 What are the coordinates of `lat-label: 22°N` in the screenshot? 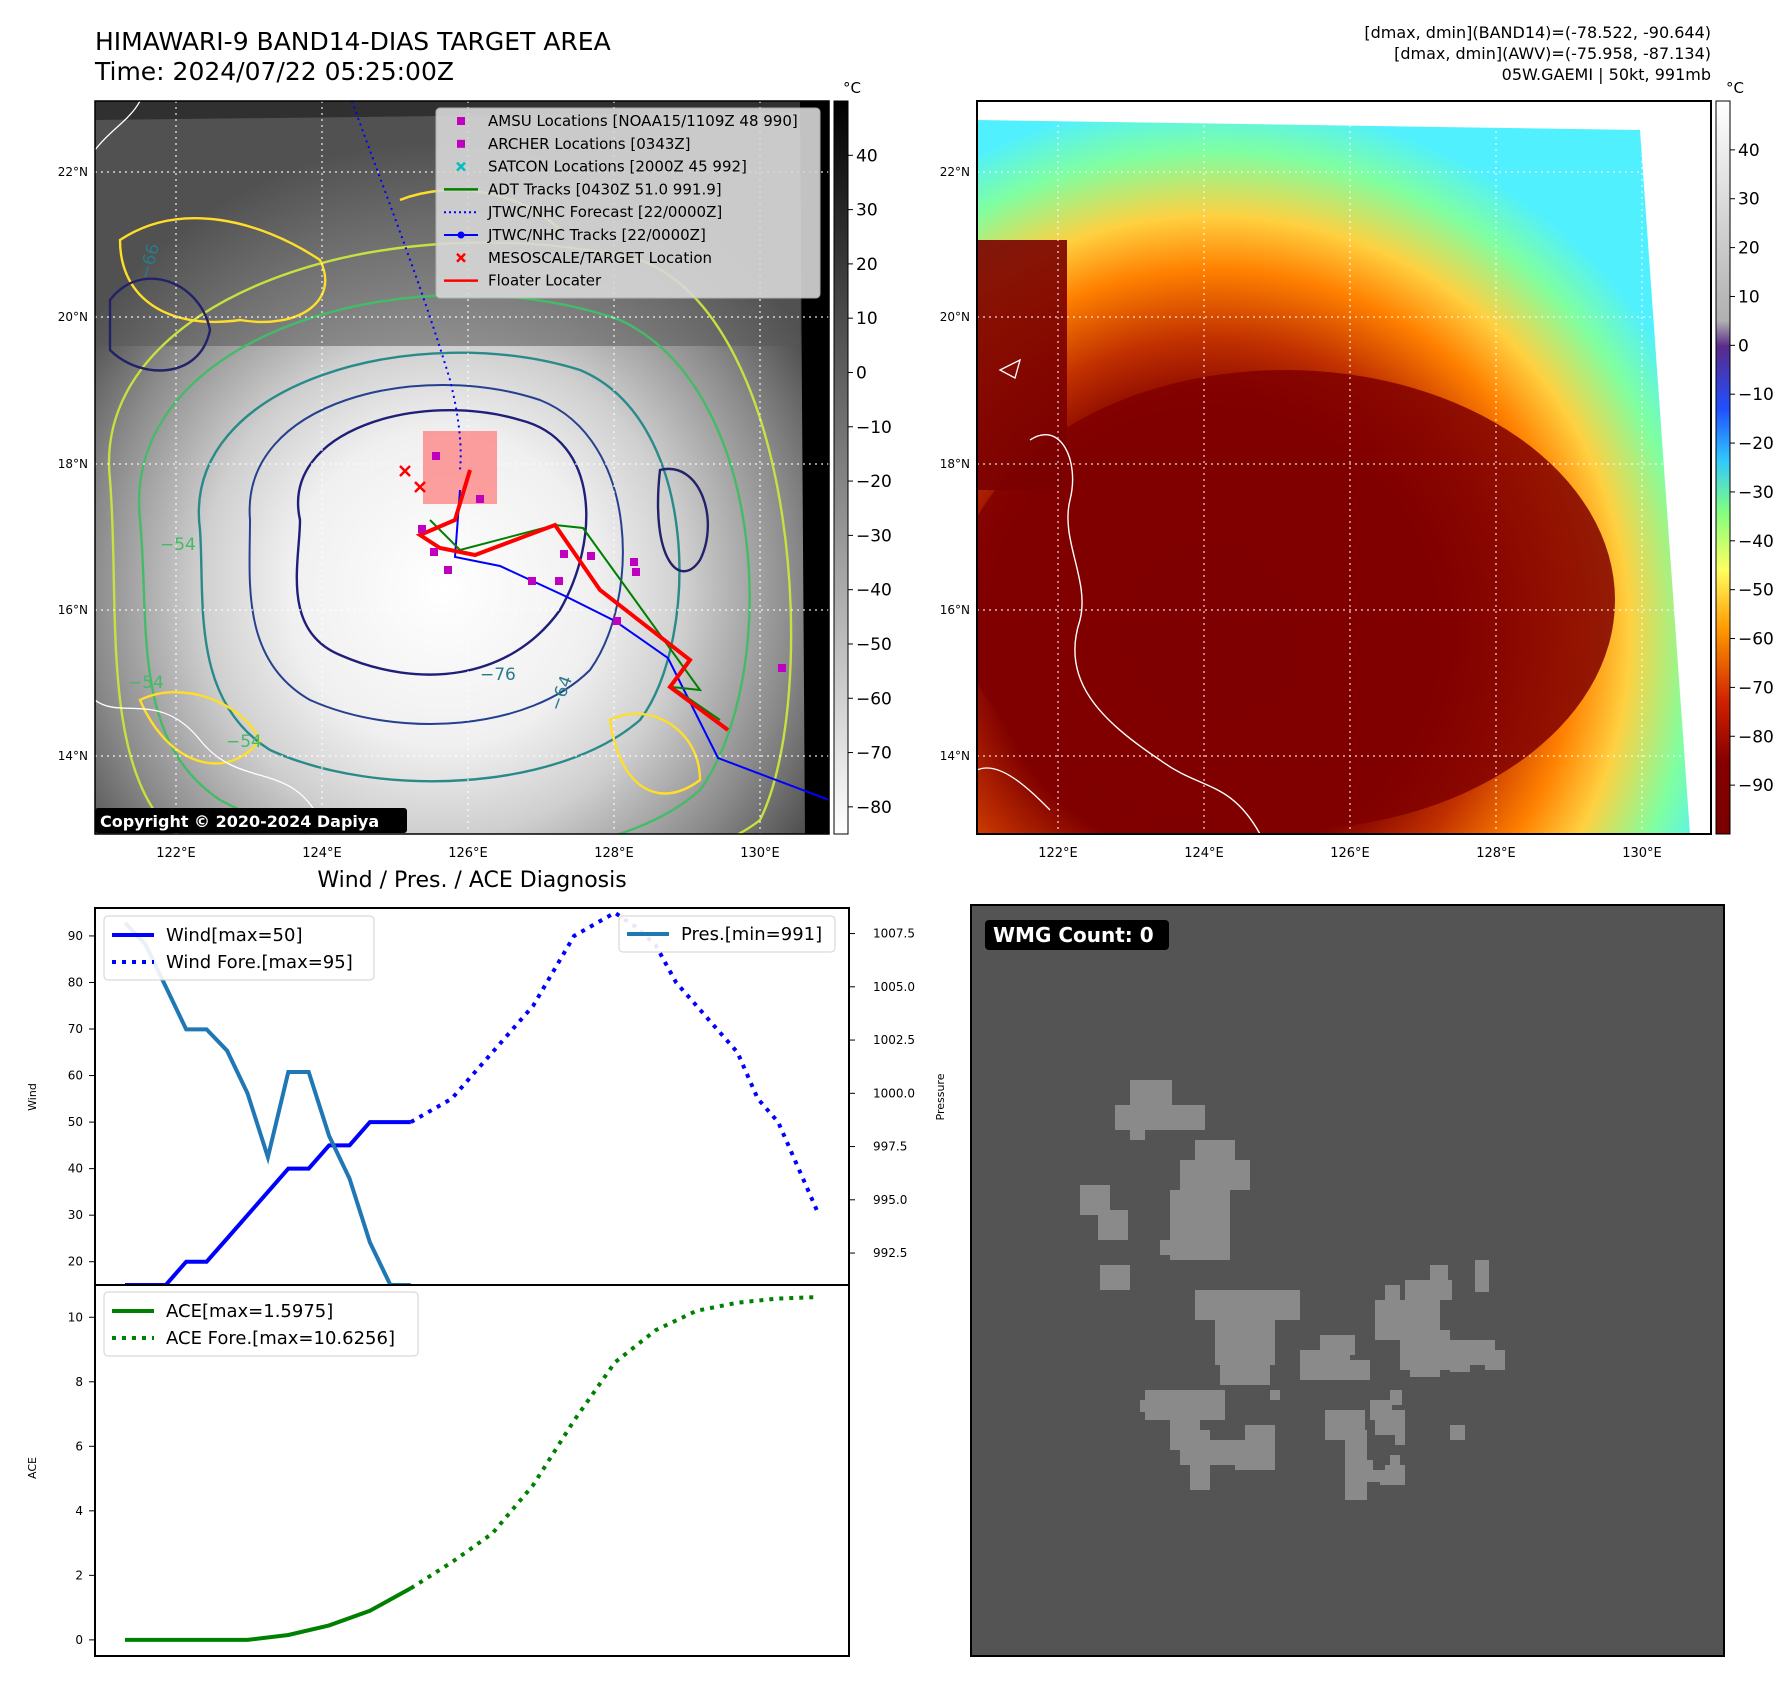 It's located at (73, 172).